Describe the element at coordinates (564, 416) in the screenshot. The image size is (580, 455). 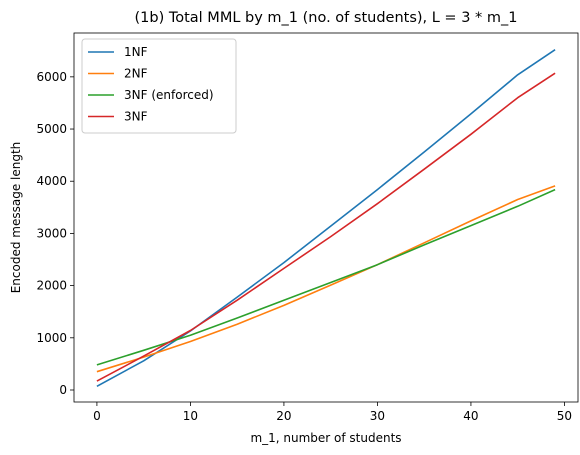
I see `x-tick-label: 50` at that location.